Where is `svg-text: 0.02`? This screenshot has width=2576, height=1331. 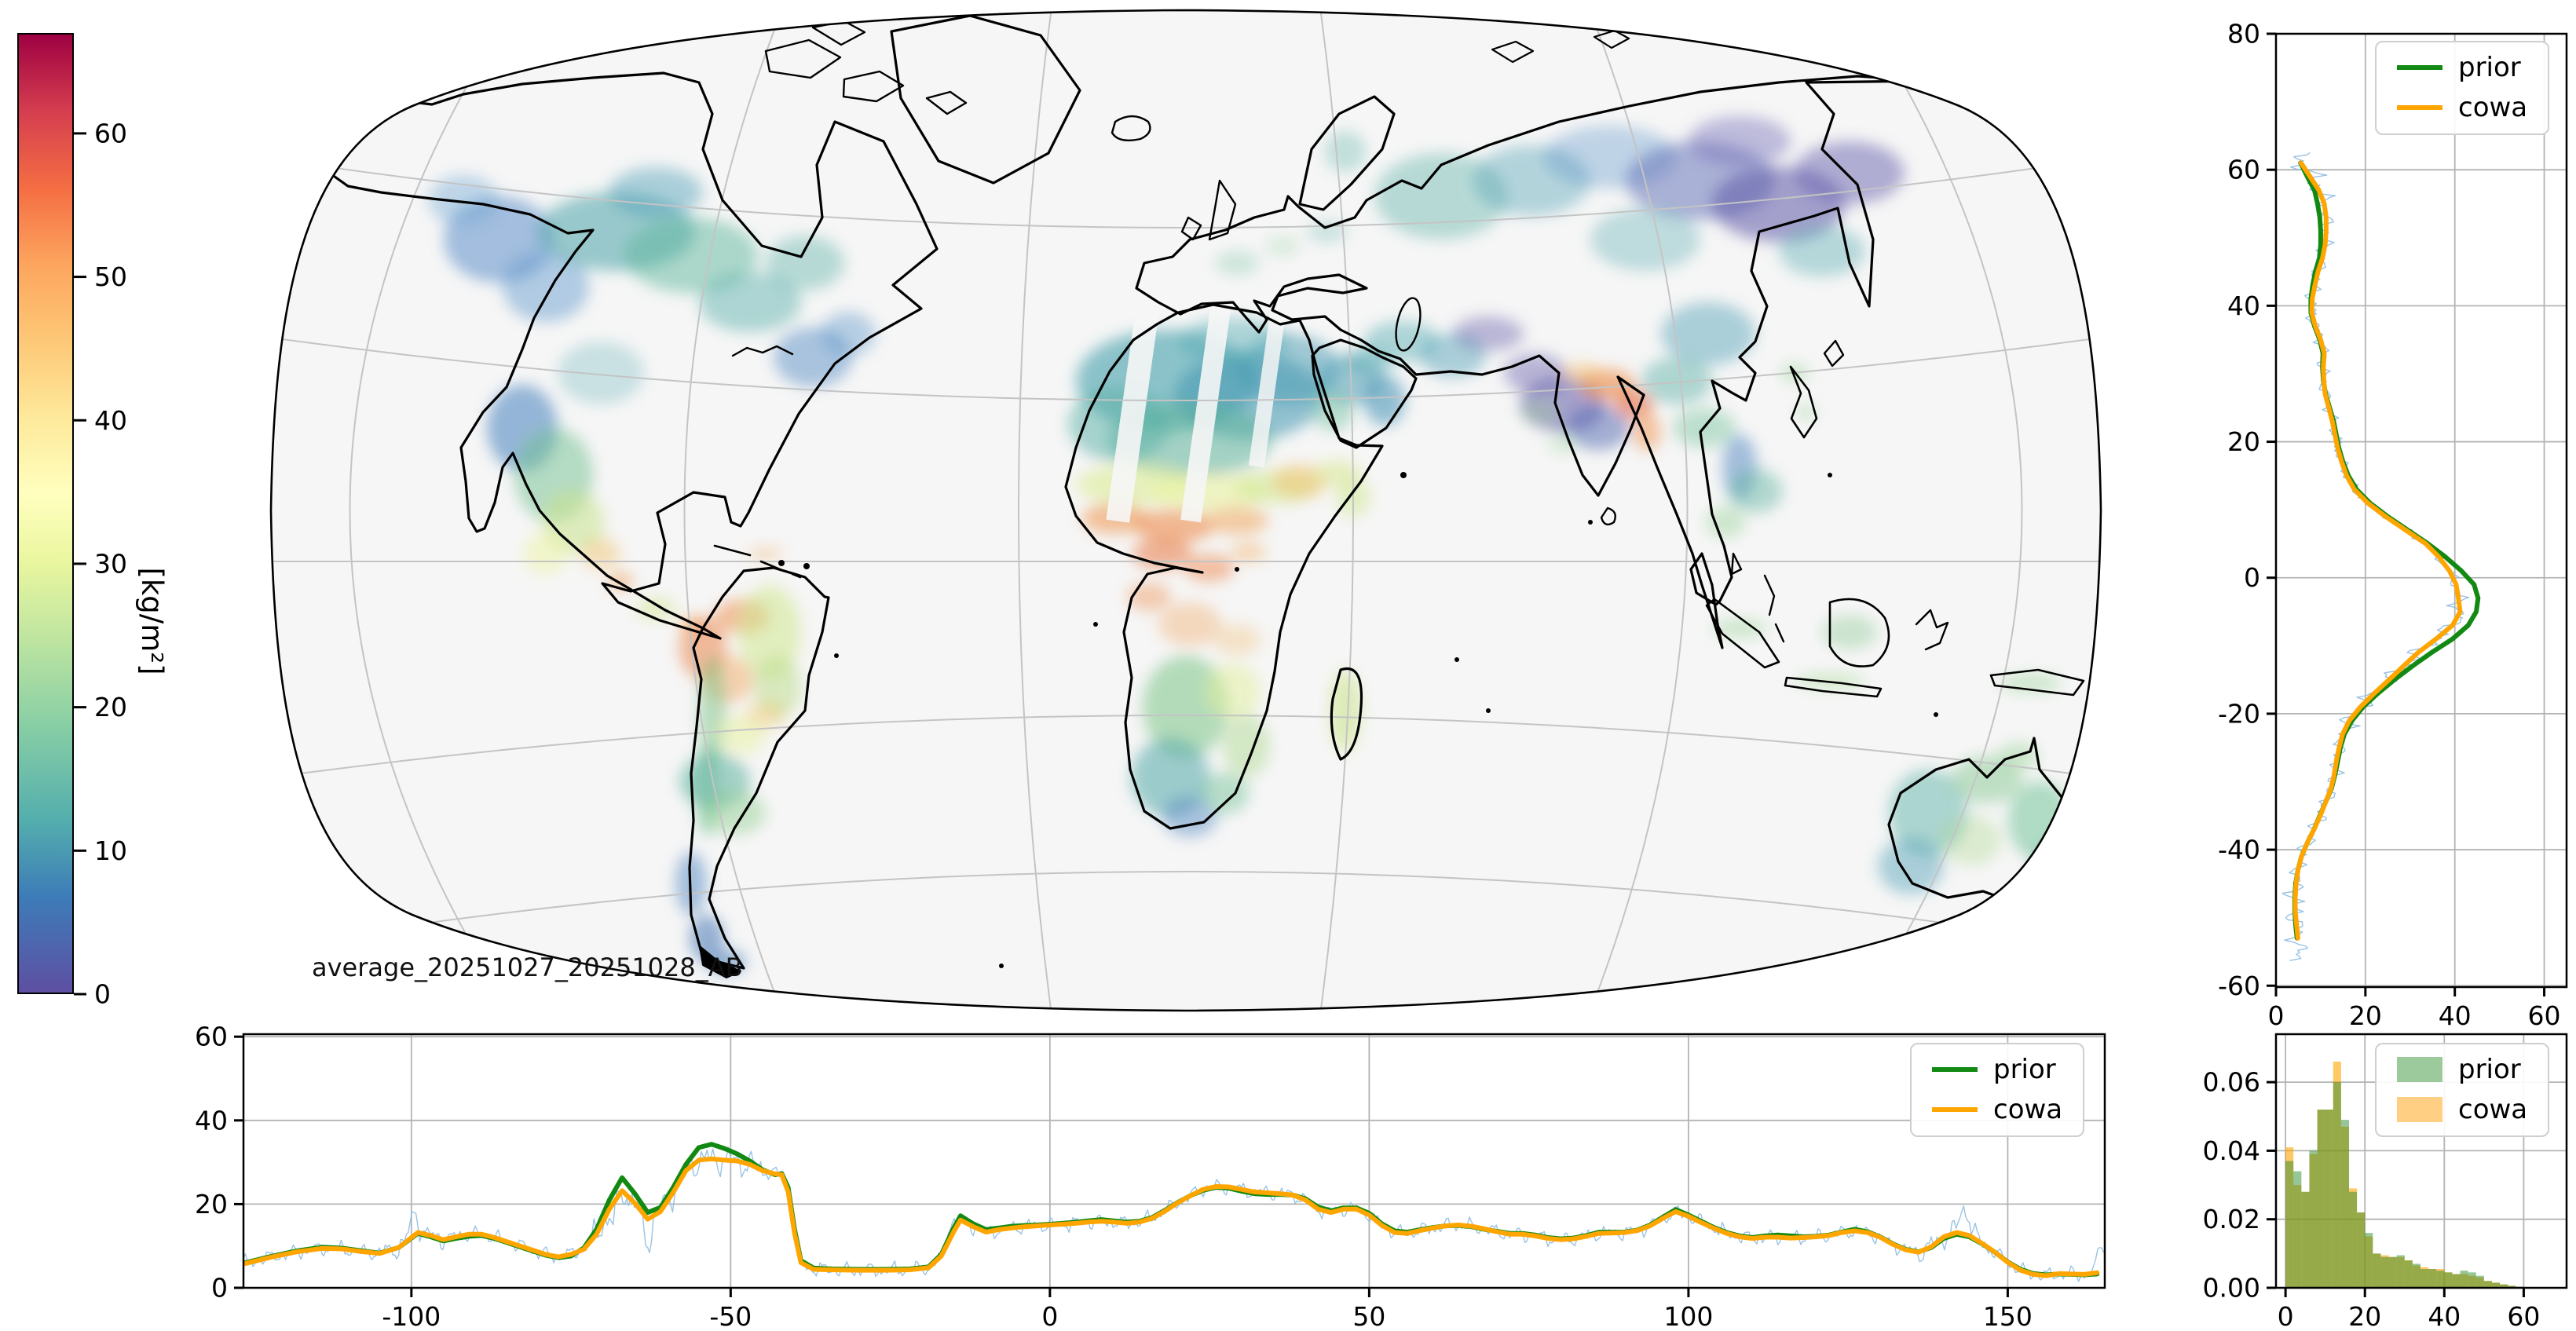
svg-text: 0.02 is located at coordinates (2231, 1219).